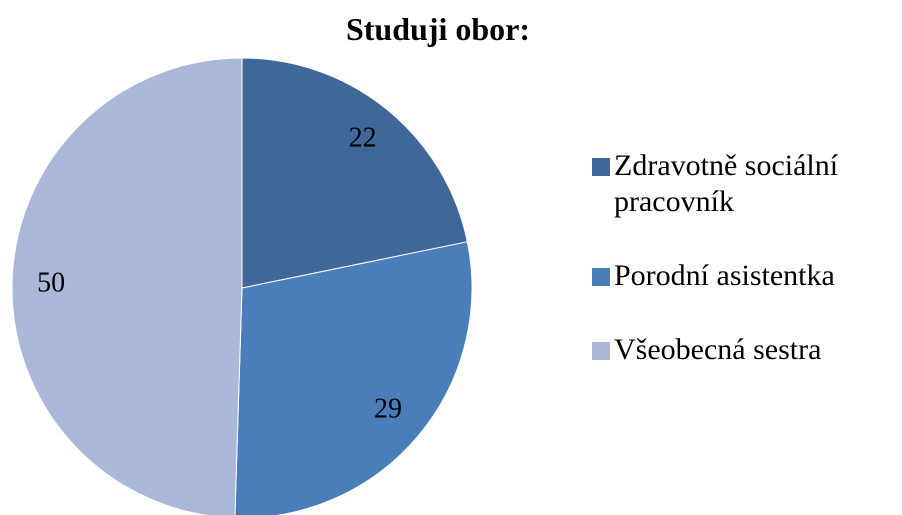 The image size is (902, 515). Describe the element at coordinates (388, 408) in the screenshot. I see `data-label: 29` at that location.